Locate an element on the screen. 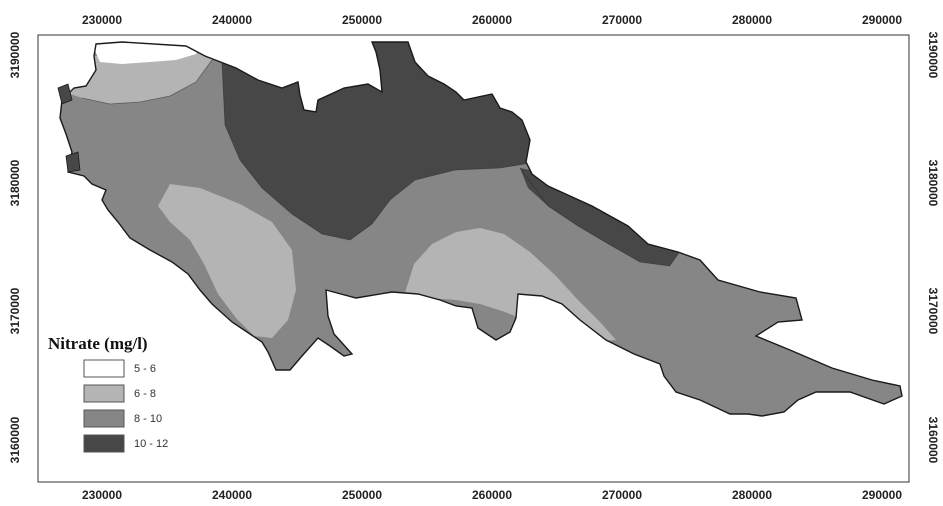 Image resolution: width=943 pixels, height=506 pixels. x-tick-top: 230000 is located at coordinates (102, 20).